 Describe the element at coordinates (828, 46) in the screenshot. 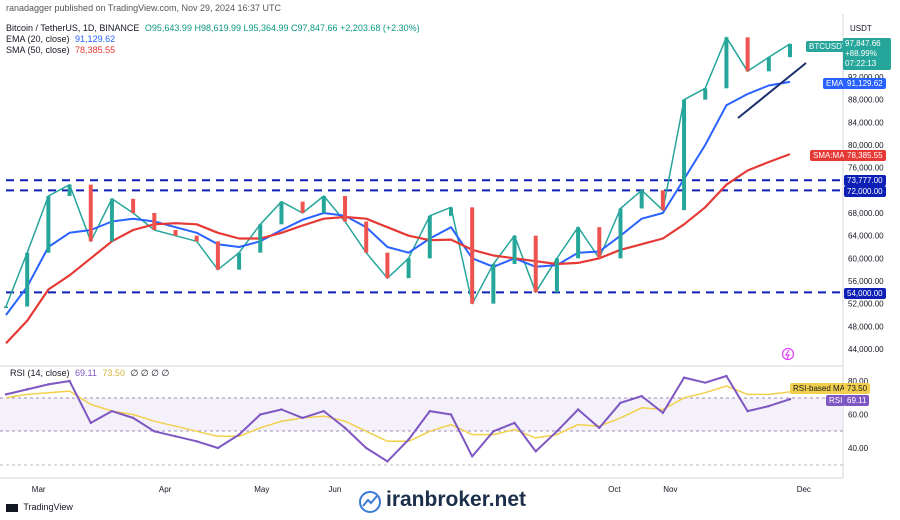

I see `btc-symbol-tag: BTCUSDT` at that location.